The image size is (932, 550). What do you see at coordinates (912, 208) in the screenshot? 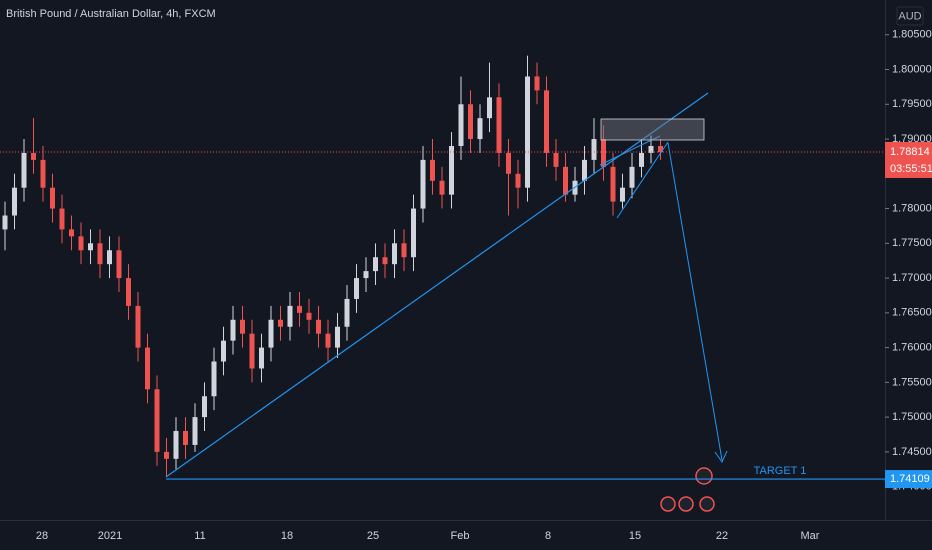
I see `y-tick-label: 1.78000` at bounding box center [912, 208].